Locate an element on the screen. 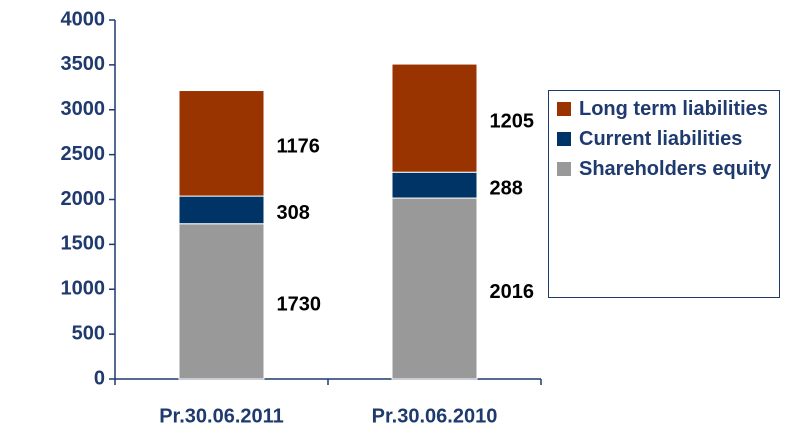 Image resolution: width=787 pixels, height=432 pixels. legend-label: Long term liabilities is located at coordinates (673, 109).